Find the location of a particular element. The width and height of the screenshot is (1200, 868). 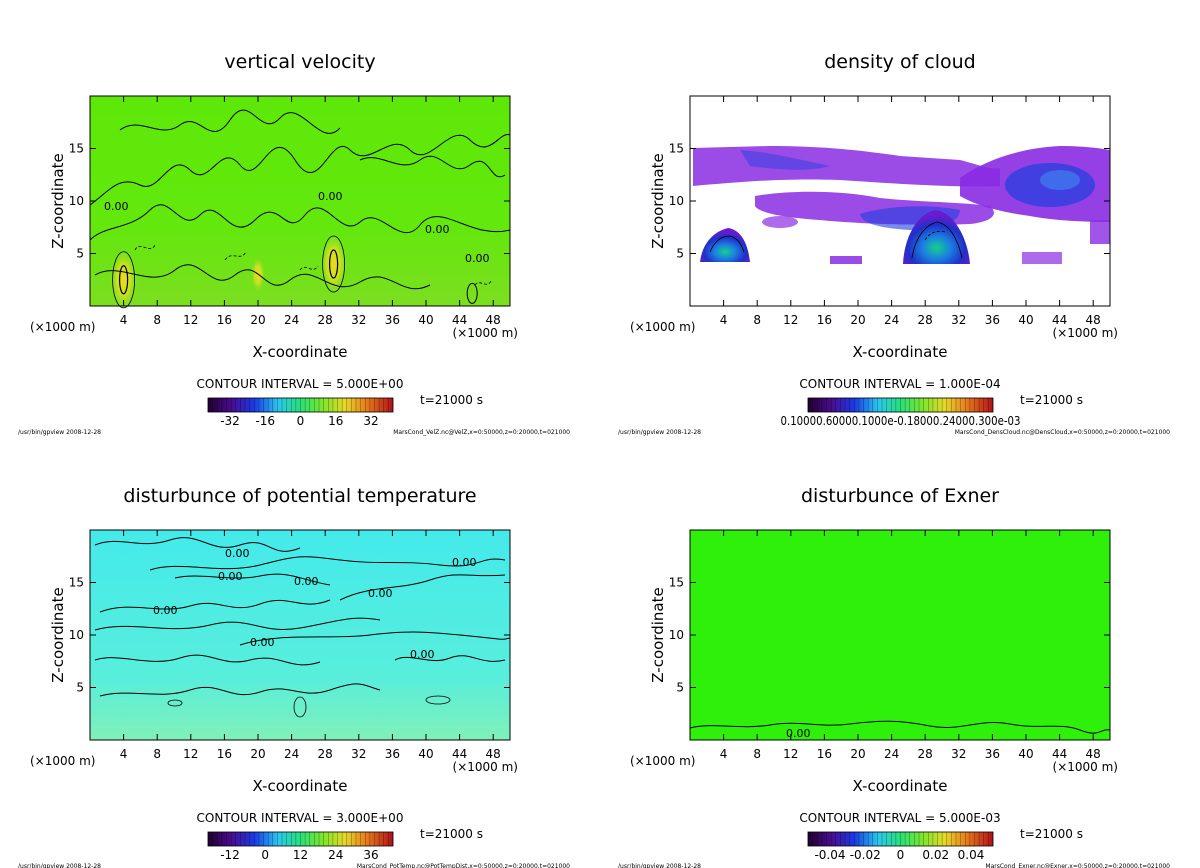

convective-cloud is located at coordinates (725, 245).